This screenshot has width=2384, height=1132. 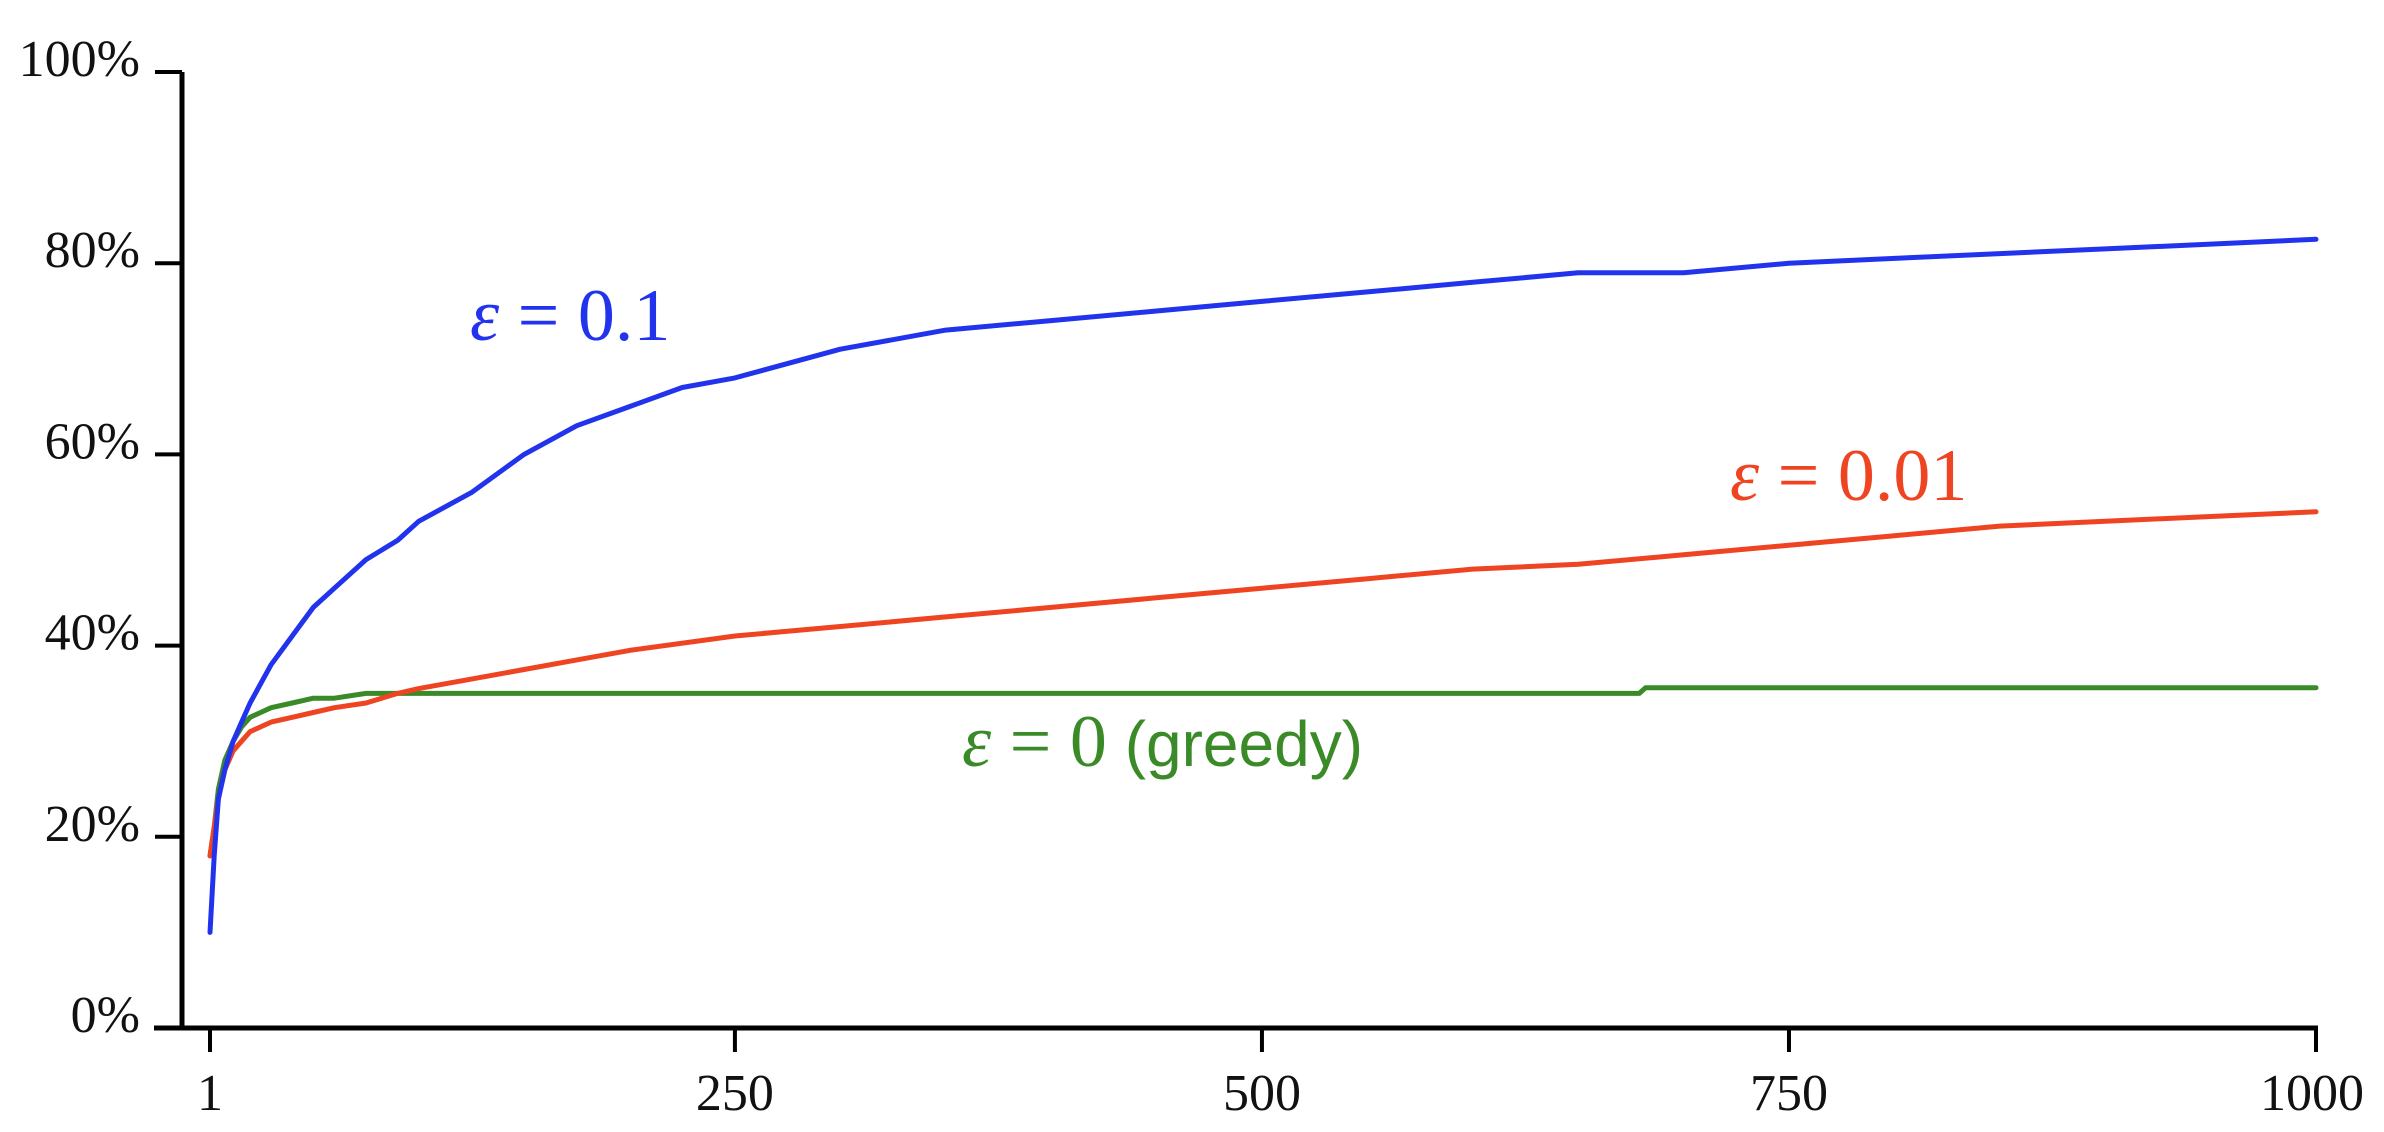 I want to click on y-tick-label: 40%, so click(x=92, y=633).